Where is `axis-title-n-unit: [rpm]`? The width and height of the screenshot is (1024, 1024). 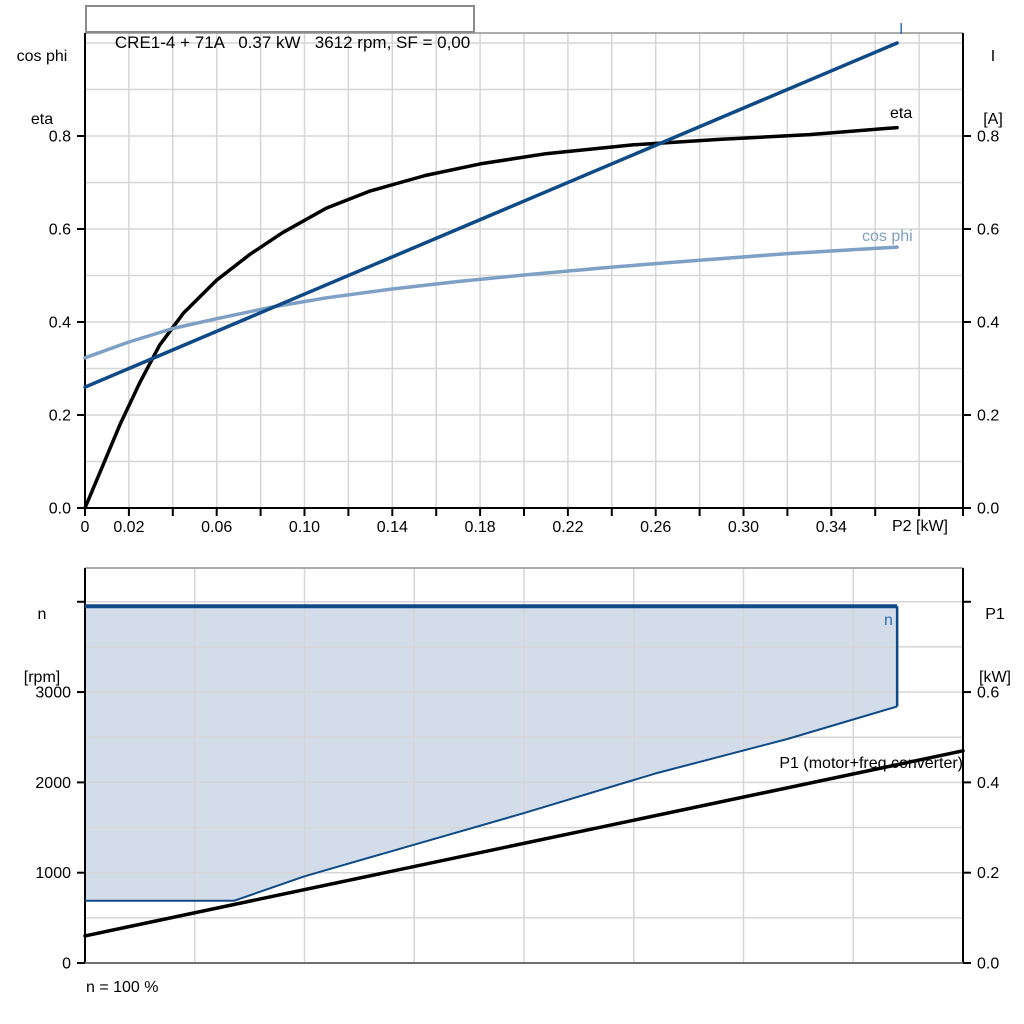
axis-title-n-unit: [rpm] is located at coordinates (42, 677).